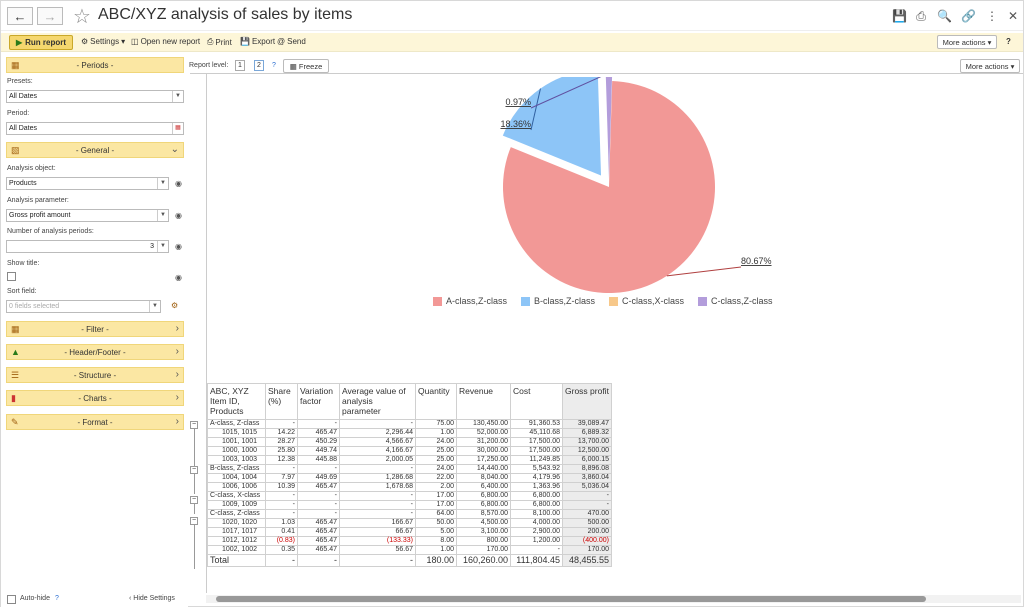 Image resolution: width=1024 pixels, height=608 pixels. Describe the element at coordinates (95, 422) in the screenshot. I see `section-format: ✎ - Format - ›` at that location.